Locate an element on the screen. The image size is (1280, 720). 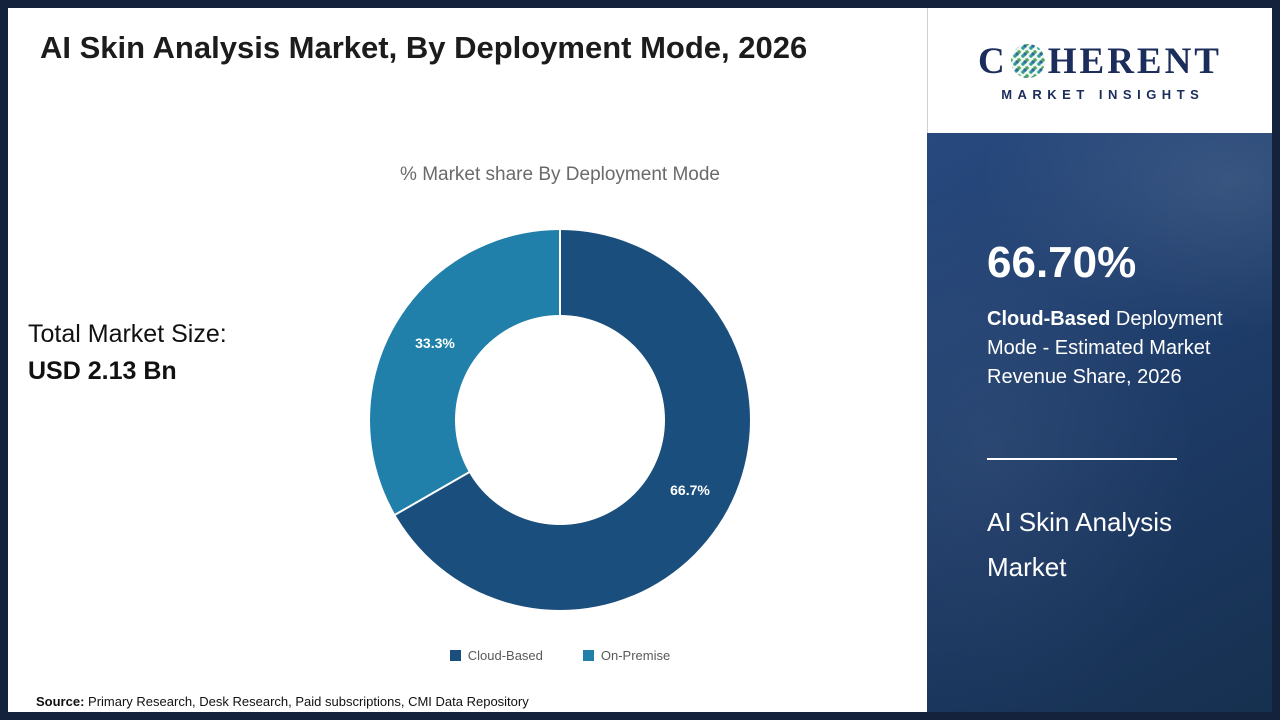
cmi-logo: C HERENT MARKET INSIGHTS is located at coordinates (1099, 70).